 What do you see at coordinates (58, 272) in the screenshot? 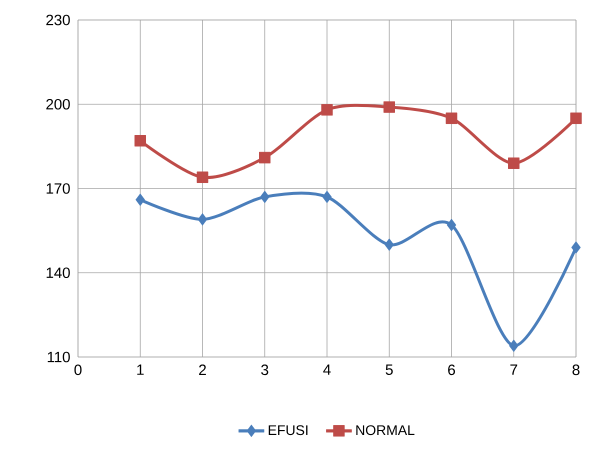
I see `y-tick-label: 140` at bounding box center [58, 272].